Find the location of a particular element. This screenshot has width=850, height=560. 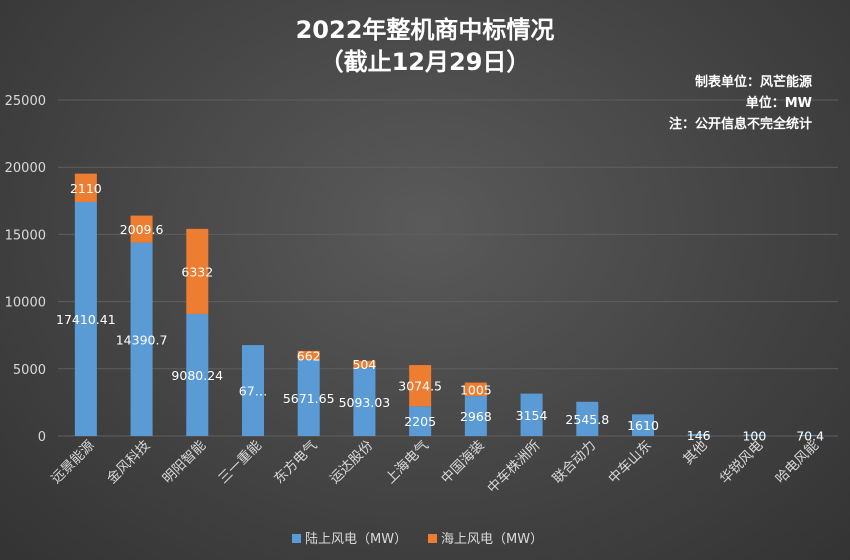

data-label: 5093.03 is located at coordinates (365, 402).